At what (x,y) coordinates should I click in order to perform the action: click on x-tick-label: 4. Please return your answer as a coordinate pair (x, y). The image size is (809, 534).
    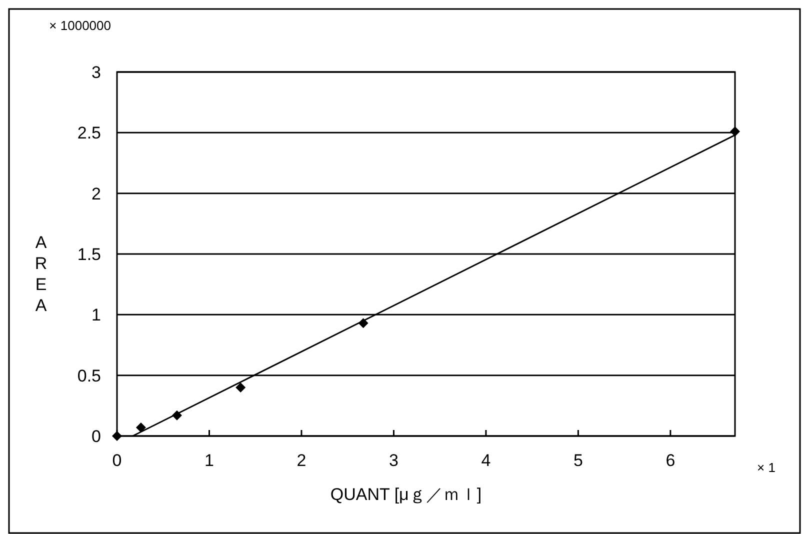
    Looking at the image, I should click on (486, 460).